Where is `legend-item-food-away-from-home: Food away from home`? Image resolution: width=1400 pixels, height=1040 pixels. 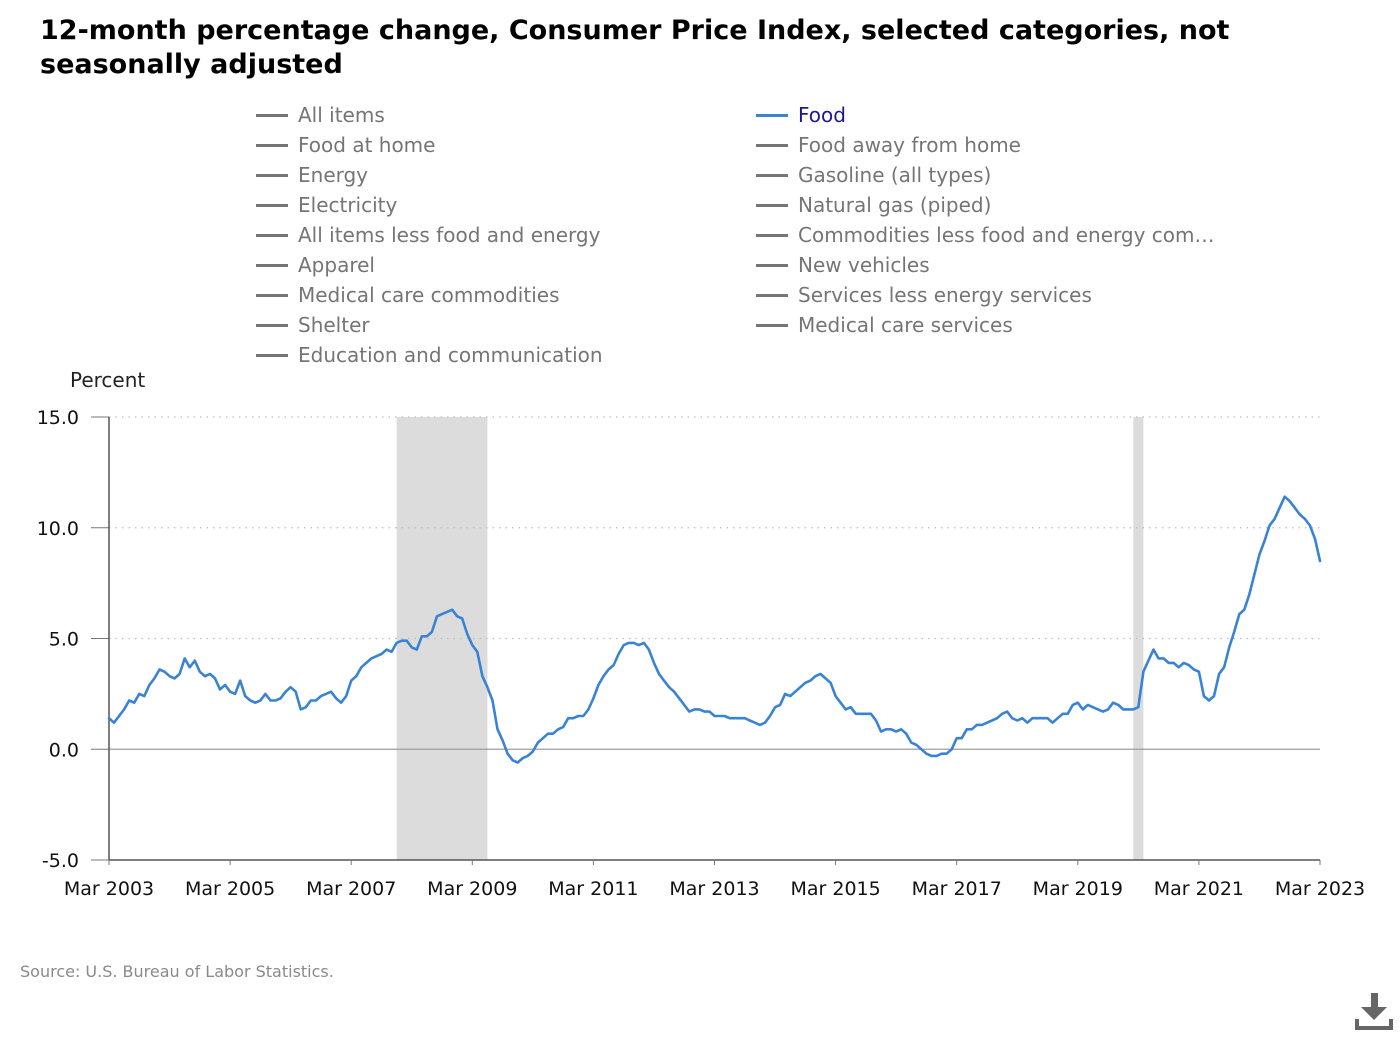 legend-item-food-away-from-home: Food away from home is located at coordinates (888, 145).